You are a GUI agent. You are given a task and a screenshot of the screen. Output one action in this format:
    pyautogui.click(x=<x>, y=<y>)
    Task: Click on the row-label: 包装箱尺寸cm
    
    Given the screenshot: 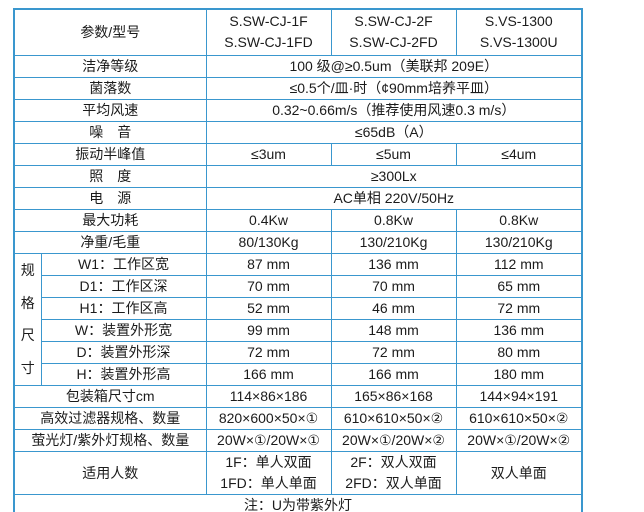 What is the action you would take?
    pyautogui.click(x=110, y=396)
    